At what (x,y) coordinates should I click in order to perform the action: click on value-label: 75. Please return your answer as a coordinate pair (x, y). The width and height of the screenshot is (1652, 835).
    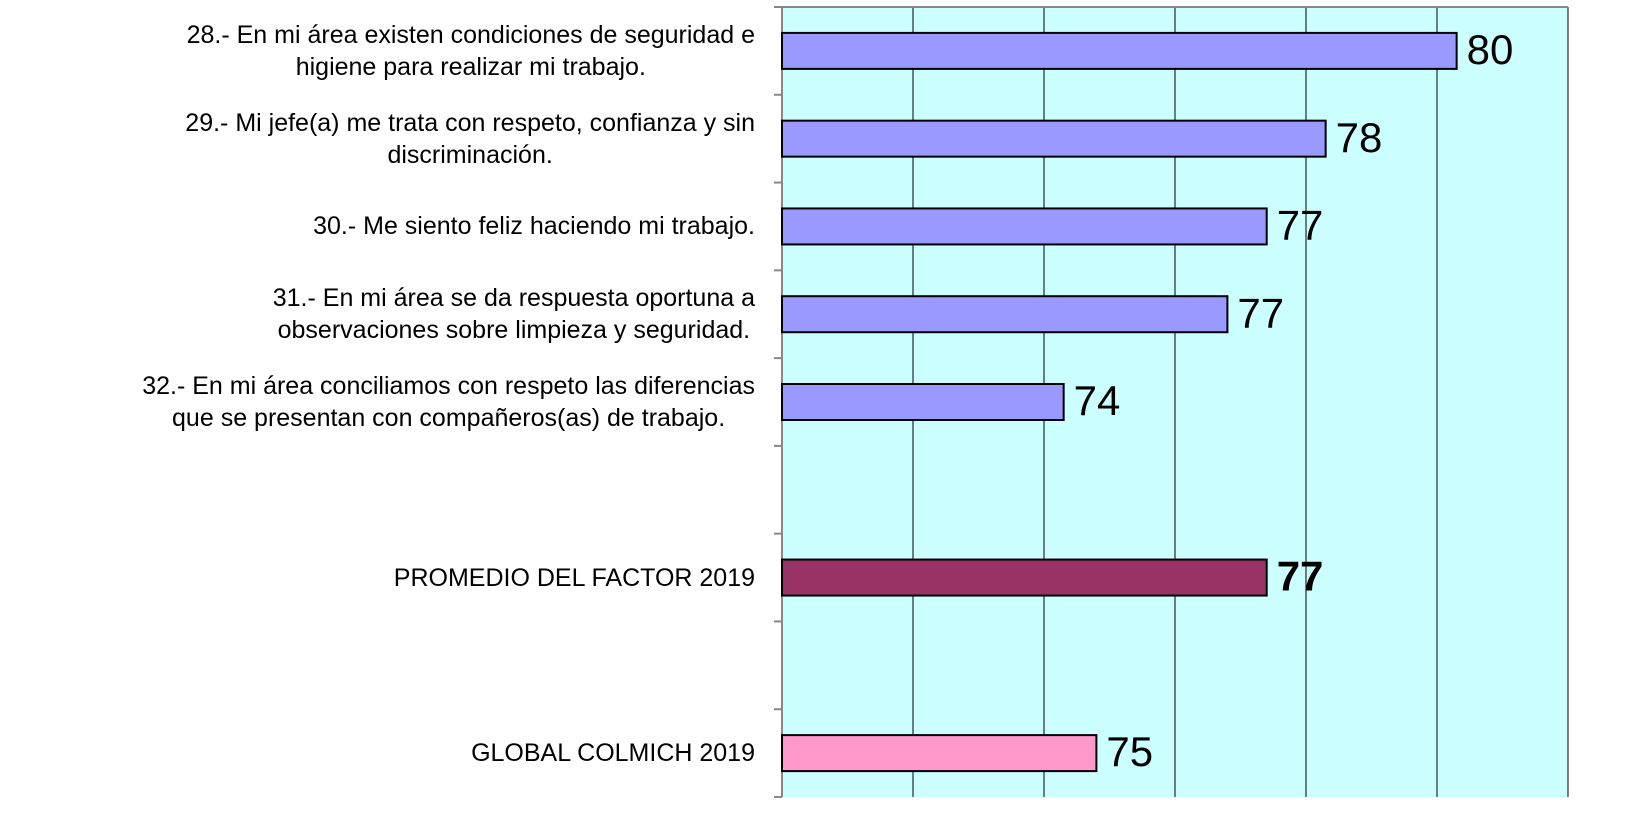
    Looking at the image, I should click on (1129, 751).